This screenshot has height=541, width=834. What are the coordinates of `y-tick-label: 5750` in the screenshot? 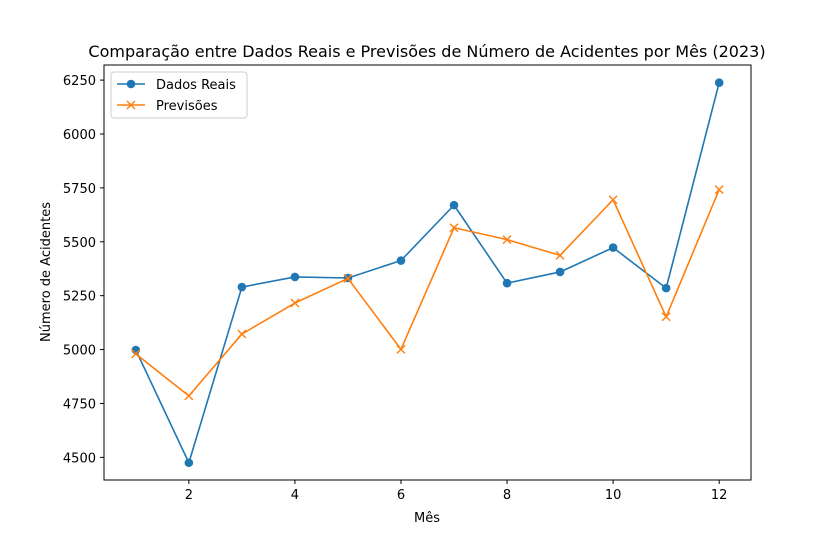 It's located at (79, 189).